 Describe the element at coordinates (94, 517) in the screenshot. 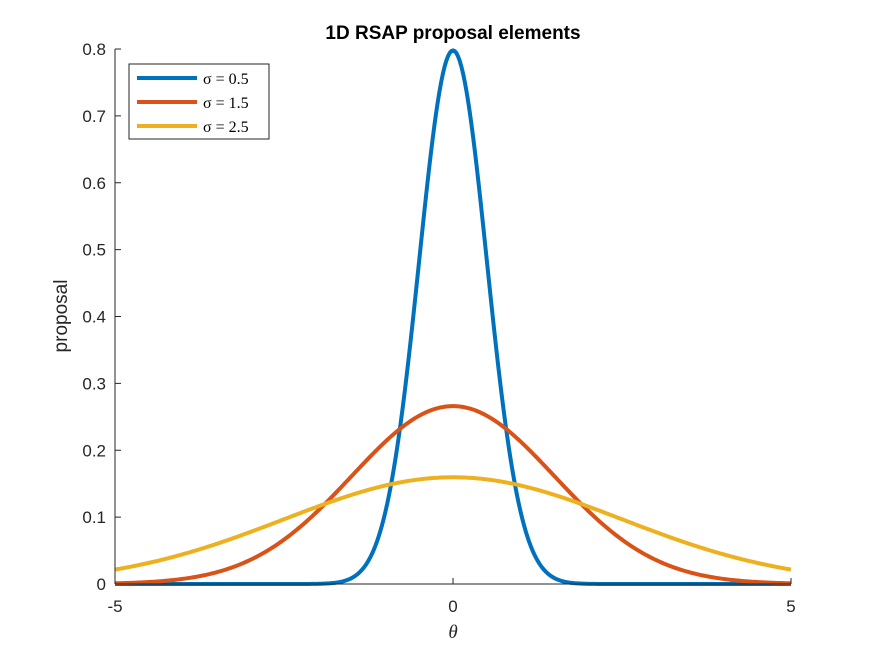

I see `y-tick-label: 0.1` at that location.